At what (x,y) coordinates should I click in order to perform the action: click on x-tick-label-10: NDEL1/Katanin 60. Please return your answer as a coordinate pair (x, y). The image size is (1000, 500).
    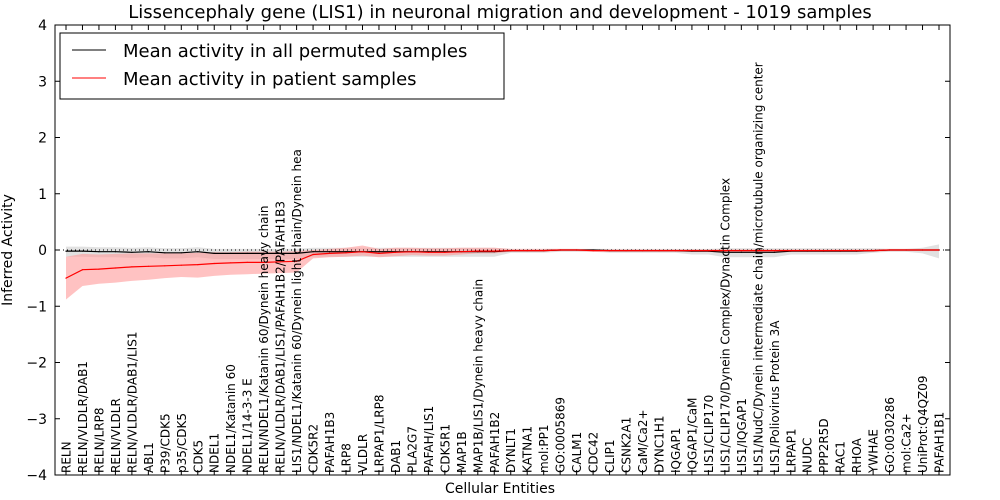
    Looking at the image, I should click on (231, 418).